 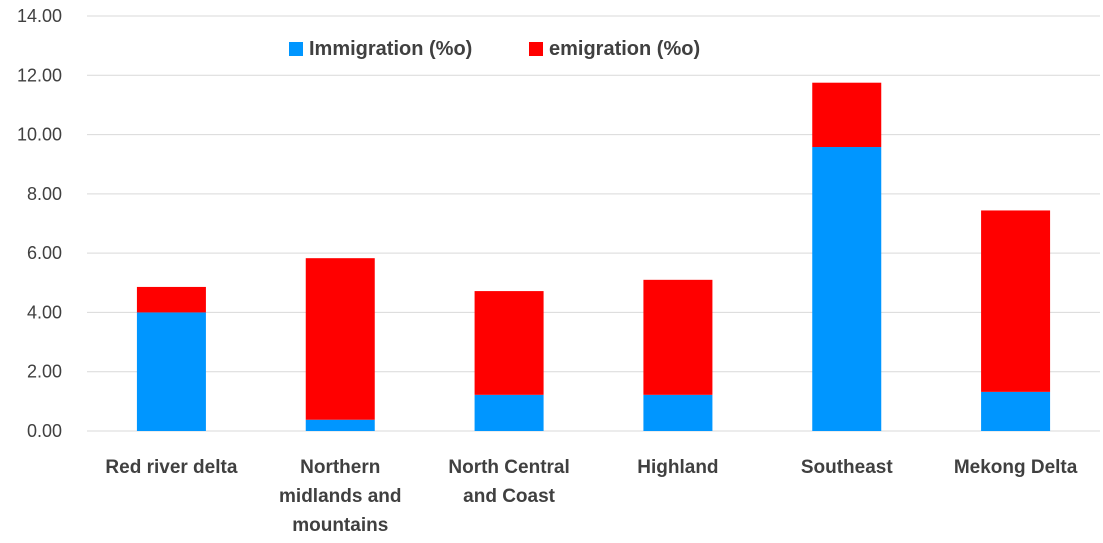 I want to click on y-tick-label: 2.00, so click(x=44, y=372).